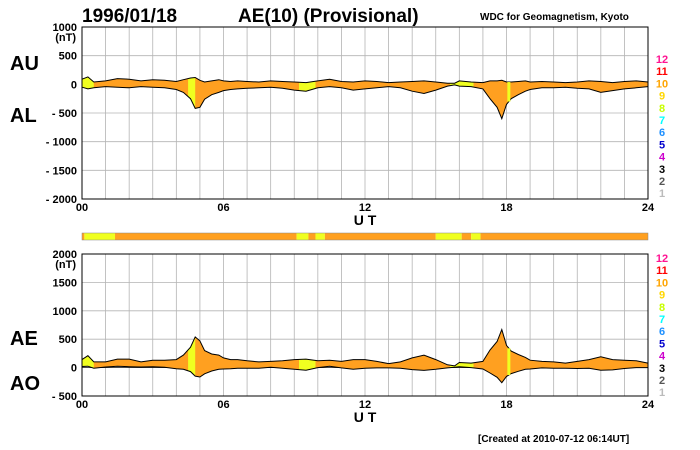 The image size is (700, 450). What do you see at coordinates (65, 283) in the screenshot?
I see `y-tick-label: 1500` at bounding box center [65, 283].